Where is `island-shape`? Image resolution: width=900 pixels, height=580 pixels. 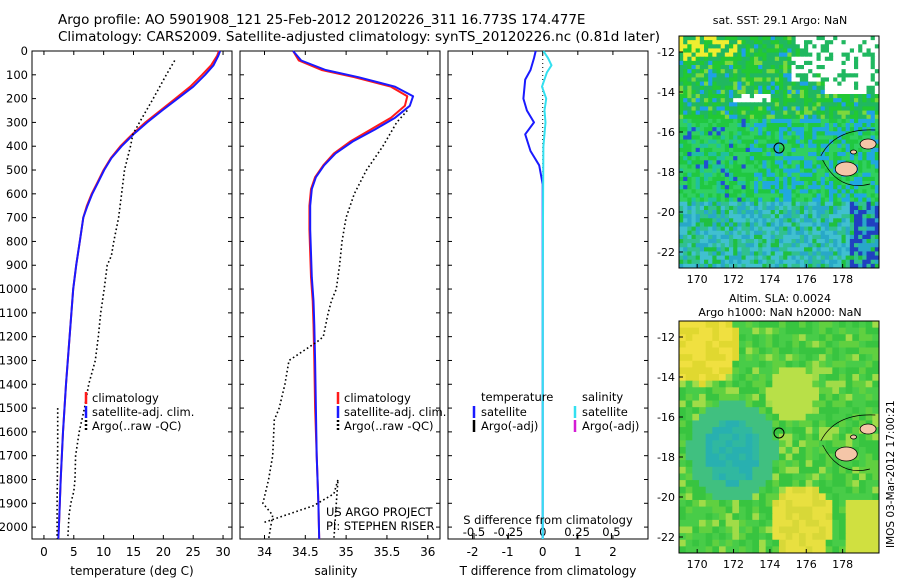
island-shape is located at coordinates (853, 152).